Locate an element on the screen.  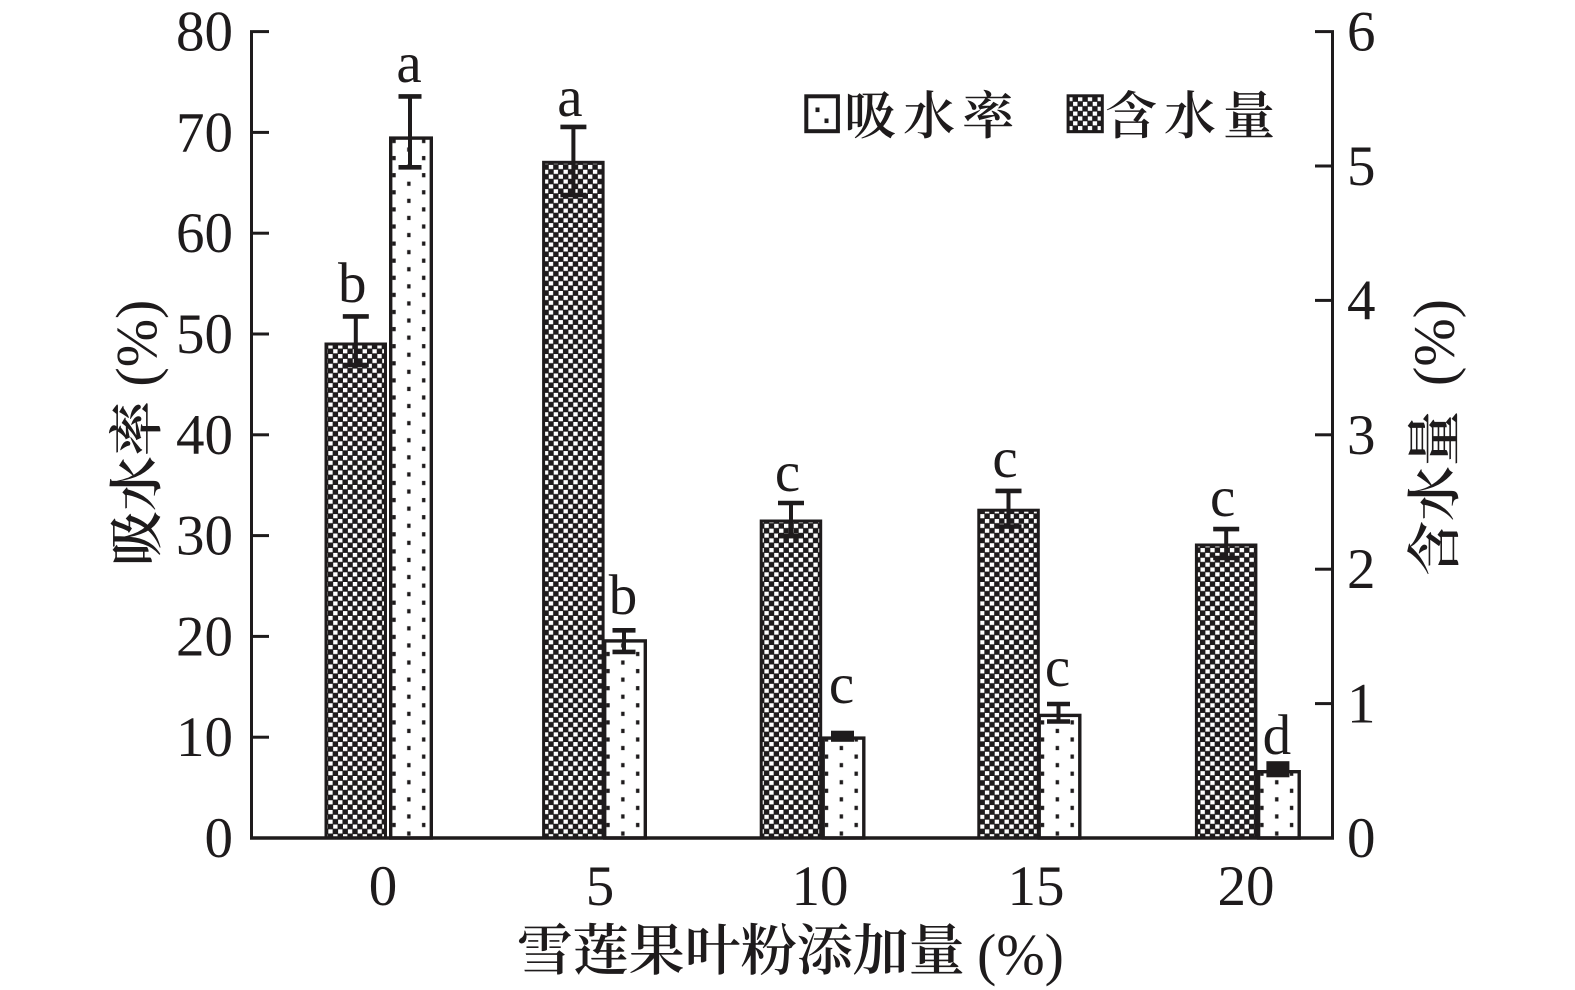
svg-text: 2 is located at coordinates (1361, 569).